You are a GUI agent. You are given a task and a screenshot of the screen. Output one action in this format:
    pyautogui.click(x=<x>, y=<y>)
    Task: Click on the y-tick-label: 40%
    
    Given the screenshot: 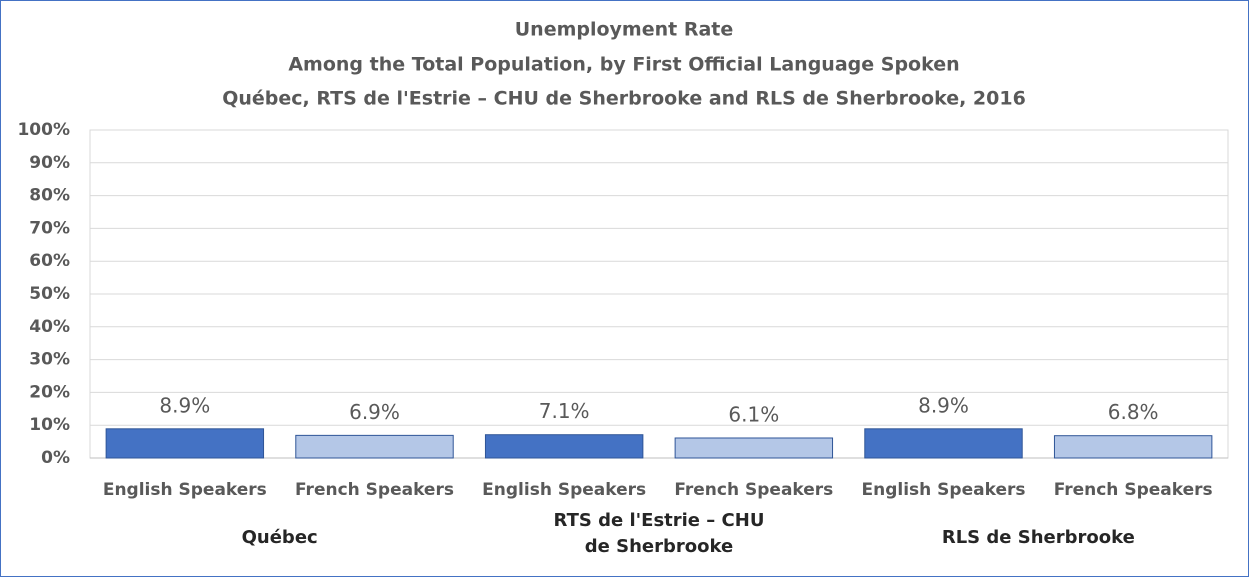 What is the action you would take?
    pyautogui.click(x=49, y=327)
    